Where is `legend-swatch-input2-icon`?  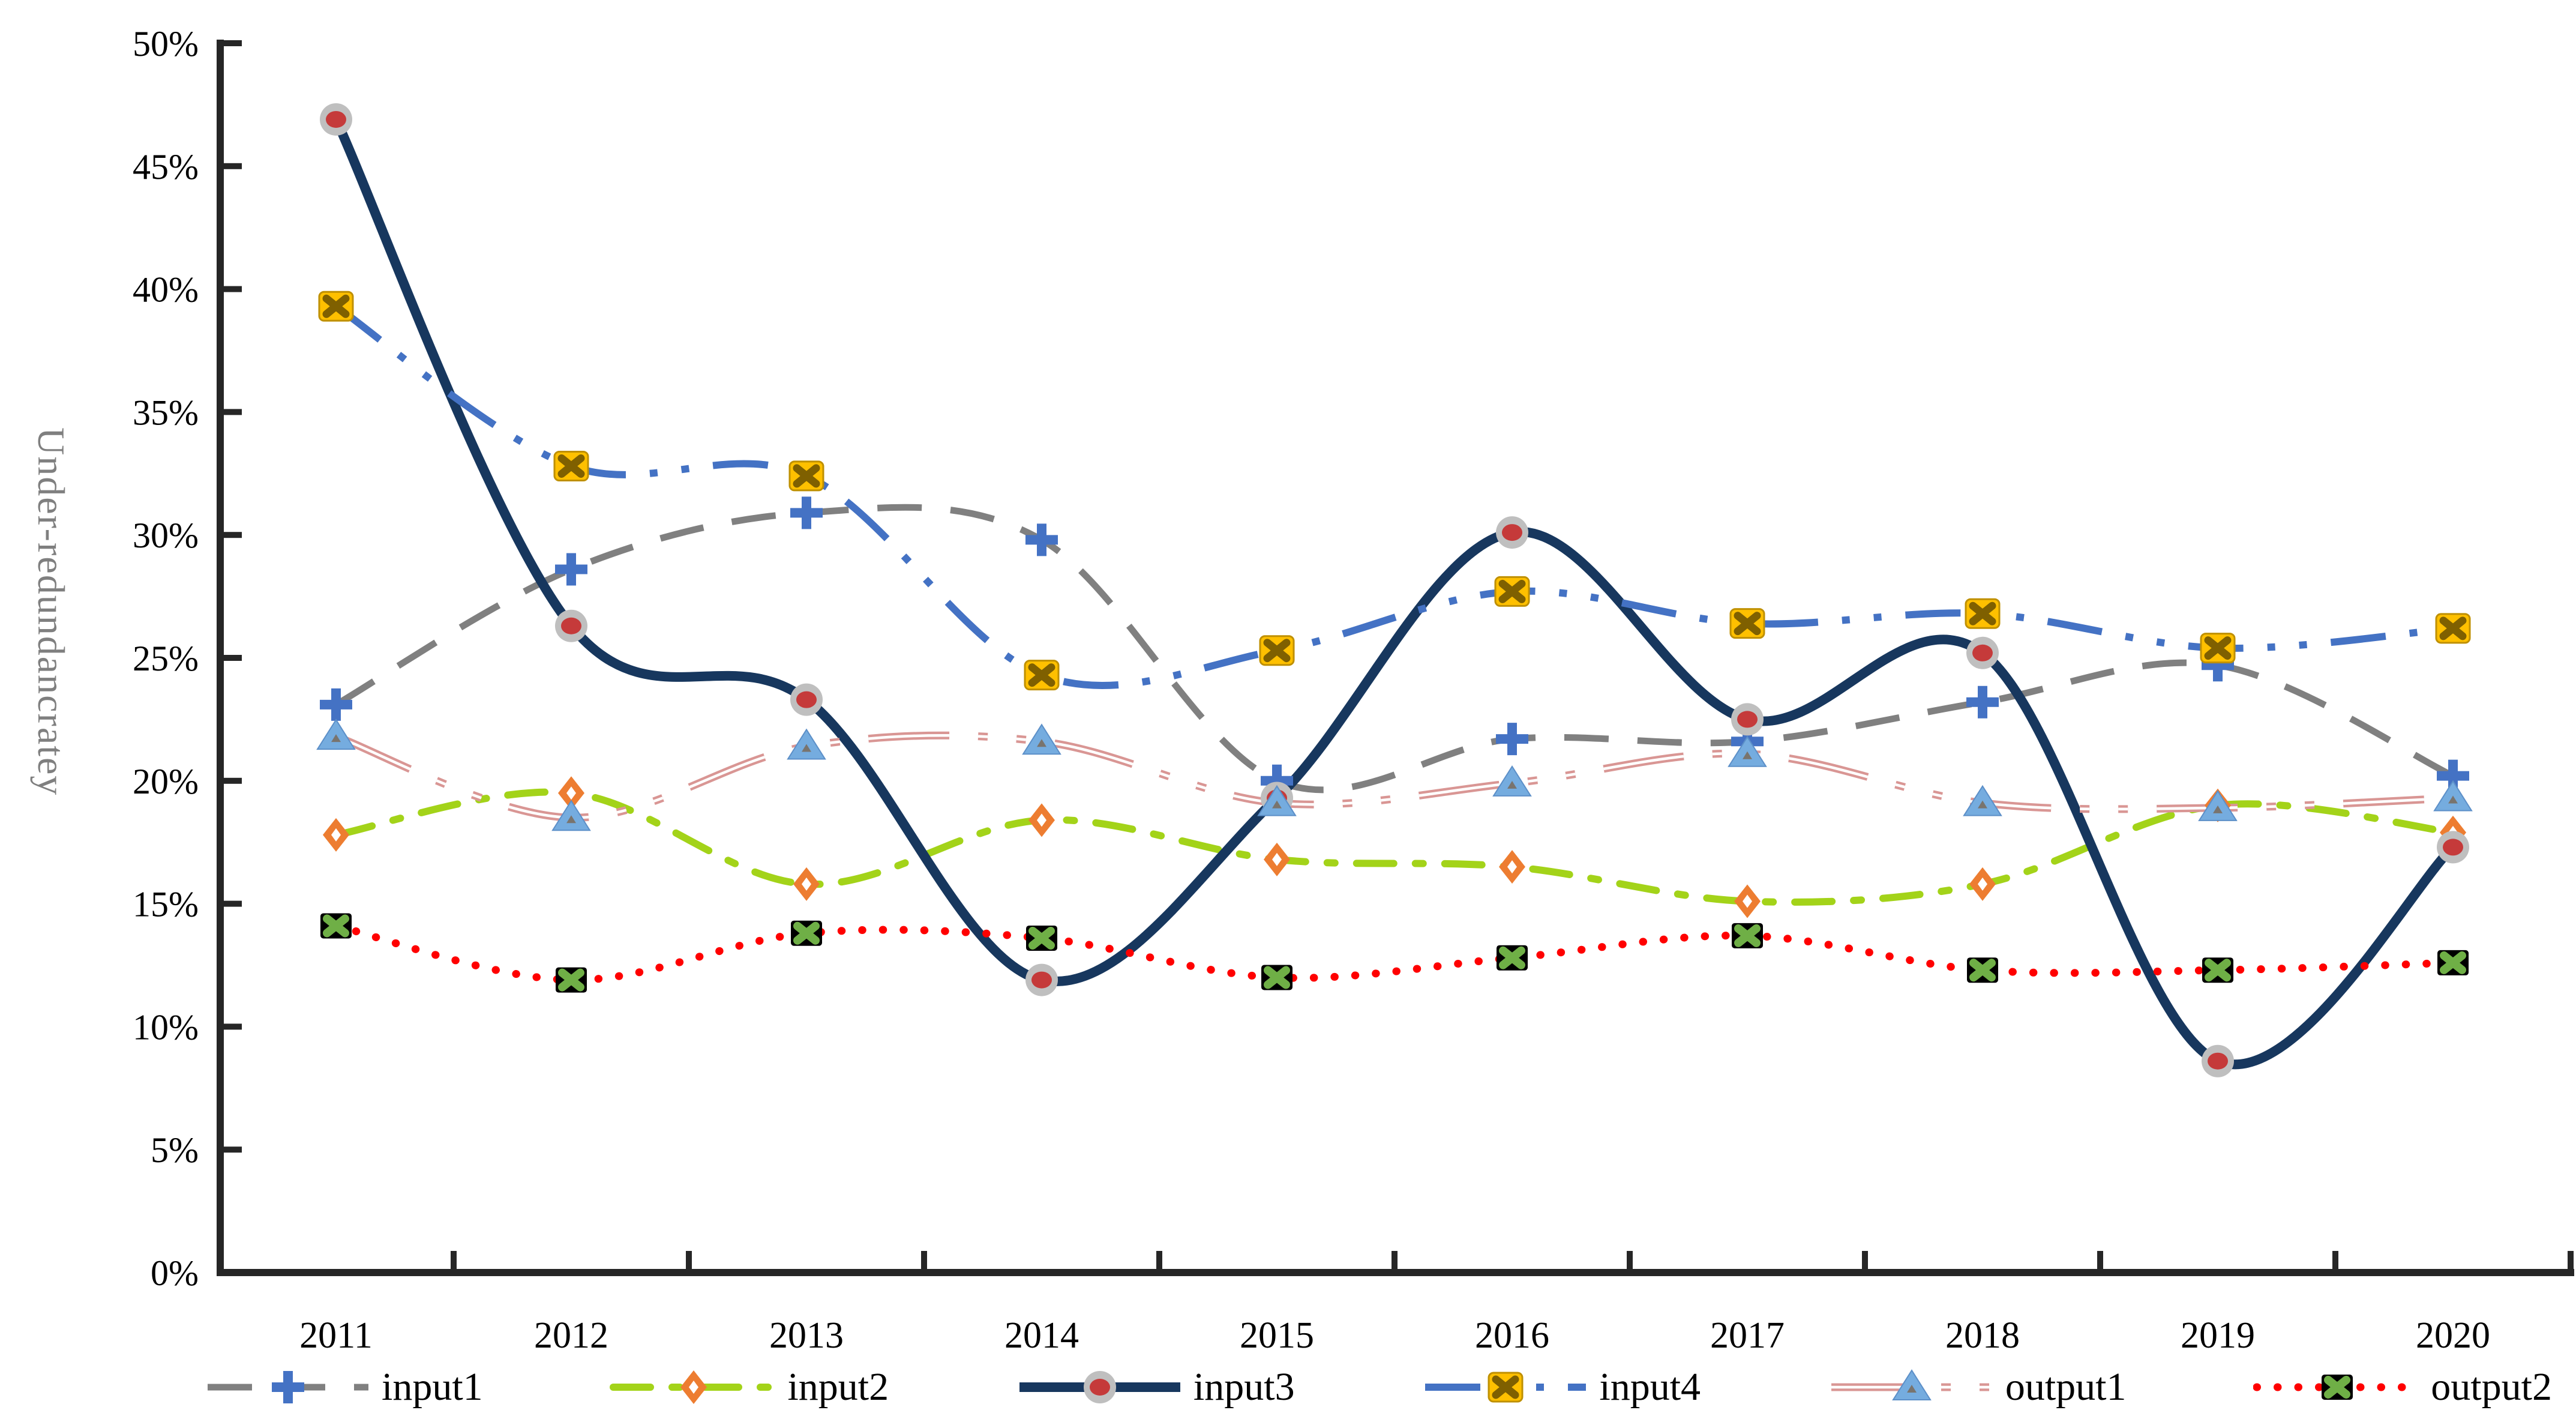
legend-swatch-input2-icon is located at coordinates (694, 1387).